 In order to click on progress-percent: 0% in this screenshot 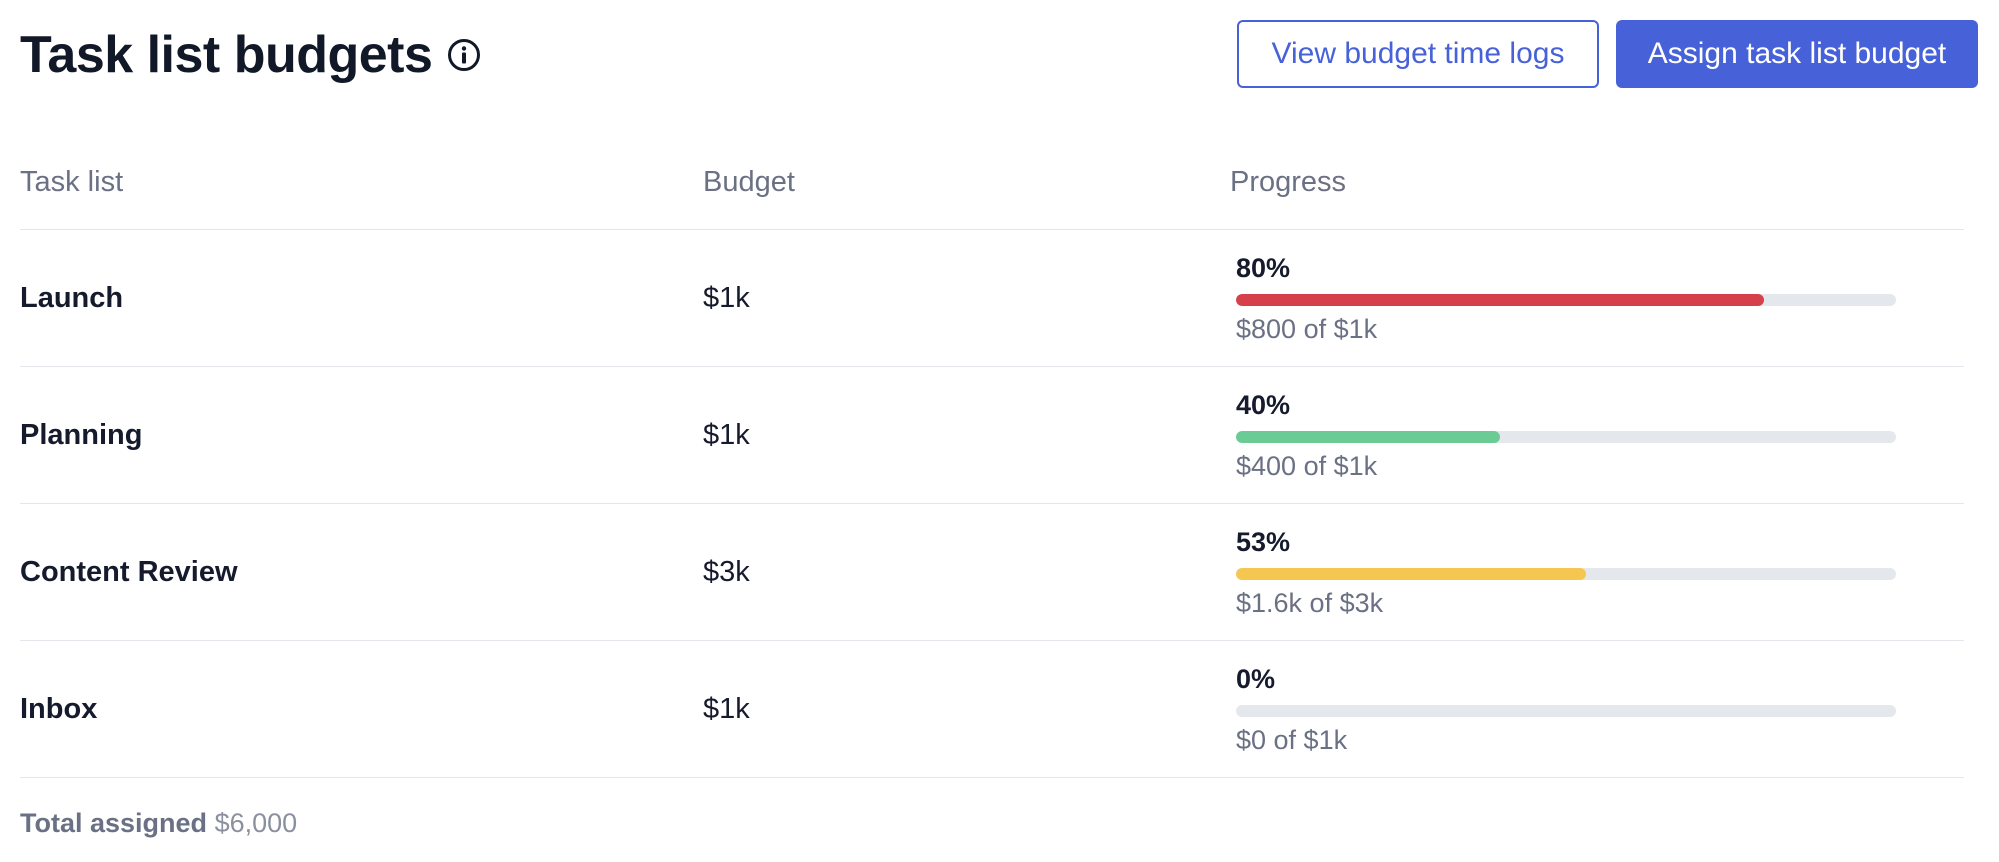, I will do `click(1256, 679)`.